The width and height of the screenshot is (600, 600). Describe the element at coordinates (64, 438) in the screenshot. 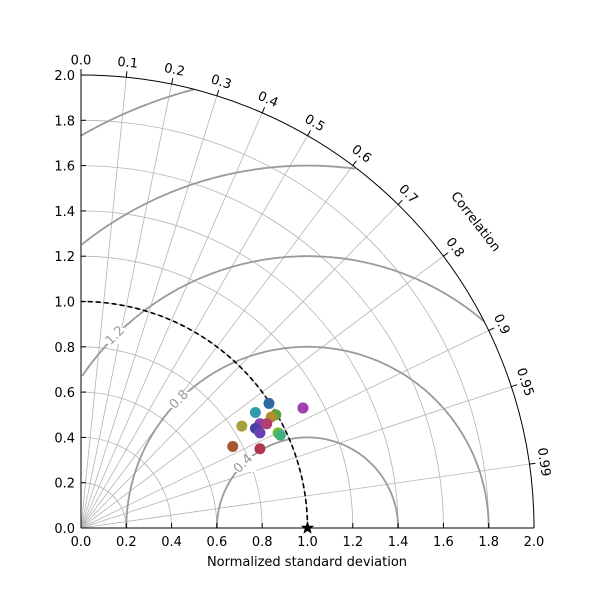

I see `y-tick-label: 0.4` at that location.